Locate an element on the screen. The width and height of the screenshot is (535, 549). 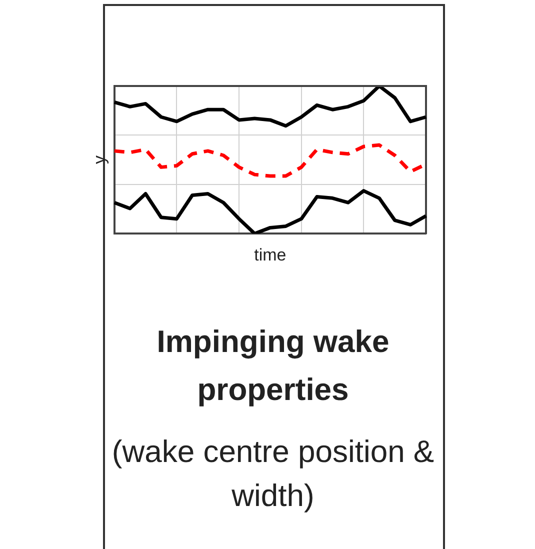
text: Impinging wake properties is located at coordinates (273, 366).